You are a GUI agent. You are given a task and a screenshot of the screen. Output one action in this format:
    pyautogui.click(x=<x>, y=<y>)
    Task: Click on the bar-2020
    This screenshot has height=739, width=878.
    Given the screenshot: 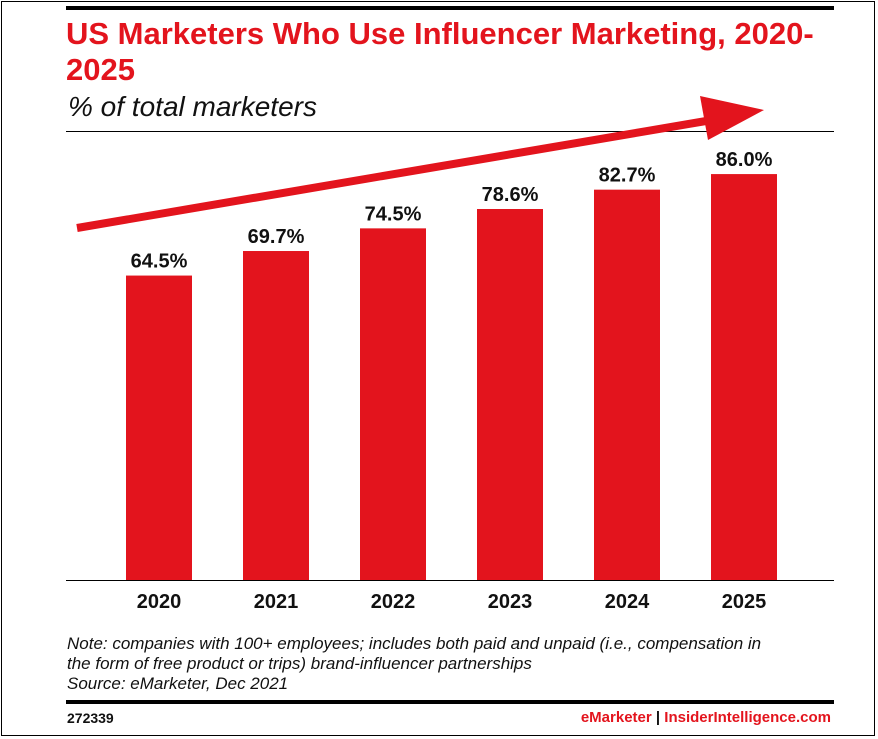 What is the action you would take?
    pyautogui.click(x=159, y=427)
    